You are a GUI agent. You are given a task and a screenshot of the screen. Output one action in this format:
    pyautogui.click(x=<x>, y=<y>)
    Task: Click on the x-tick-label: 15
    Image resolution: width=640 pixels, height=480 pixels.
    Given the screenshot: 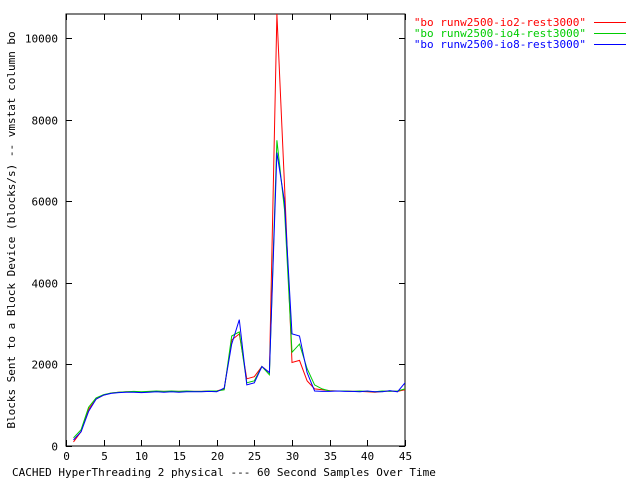 What is the action you would take?
    pyautogui.click(x=179, y=456)
    